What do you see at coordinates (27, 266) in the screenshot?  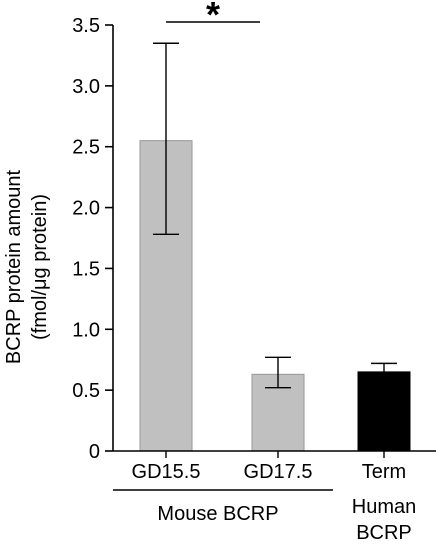 I see `y-axis-title: BCRP protein amount (fmol/μg protein)` at bounding box center [27, 266].